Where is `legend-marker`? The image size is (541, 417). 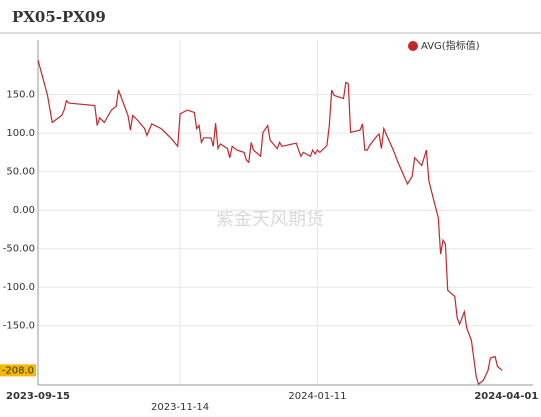 legend-marker is located at coordinates (413, 46).